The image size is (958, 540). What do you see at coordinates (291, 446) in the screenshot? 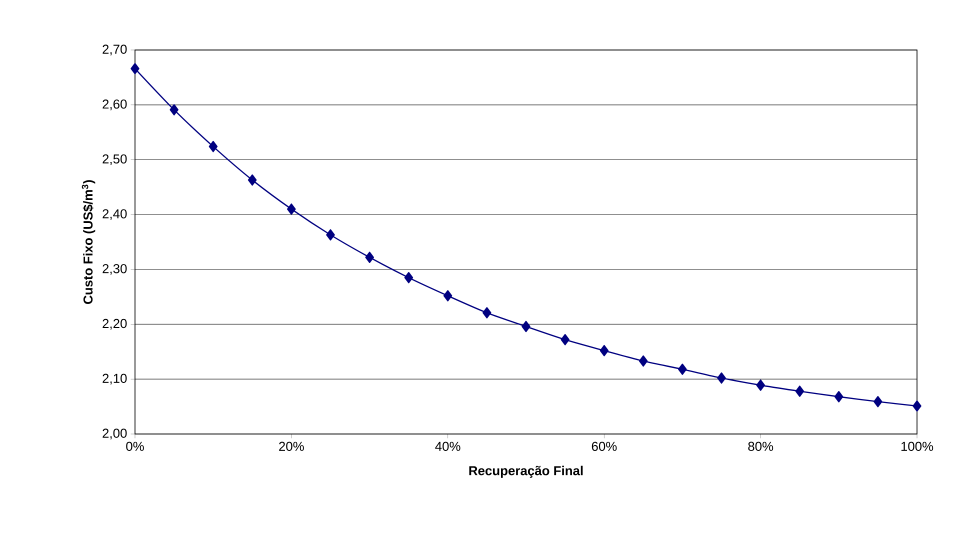
I see `x-tick-label: 20%` at bounding box center [291, 446].